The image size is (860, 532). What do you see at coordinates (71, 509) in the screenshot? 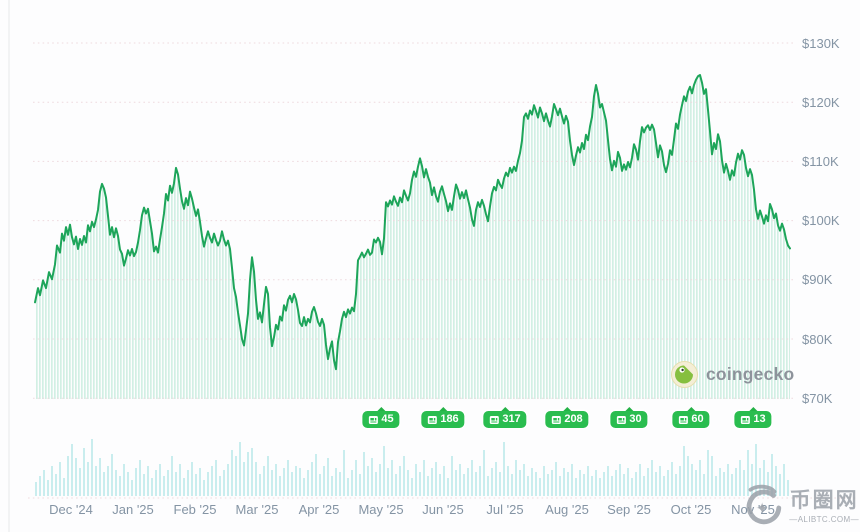
I see `x-axis-label: Dec '24` at bounding box center [71, 509].